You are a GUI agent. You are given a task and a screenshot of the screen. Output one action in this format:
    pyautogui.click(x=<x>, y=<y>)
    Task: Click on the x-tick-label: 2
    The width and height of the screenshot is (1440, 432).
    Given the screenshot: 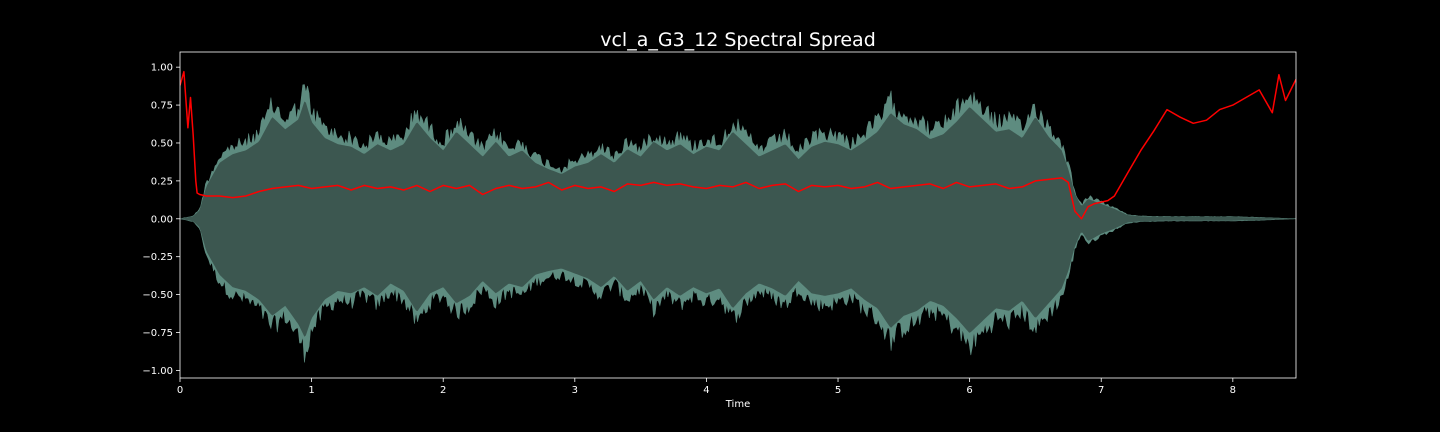 What is the action you would take?
    pyautogui.click(x=443, y=390)
    